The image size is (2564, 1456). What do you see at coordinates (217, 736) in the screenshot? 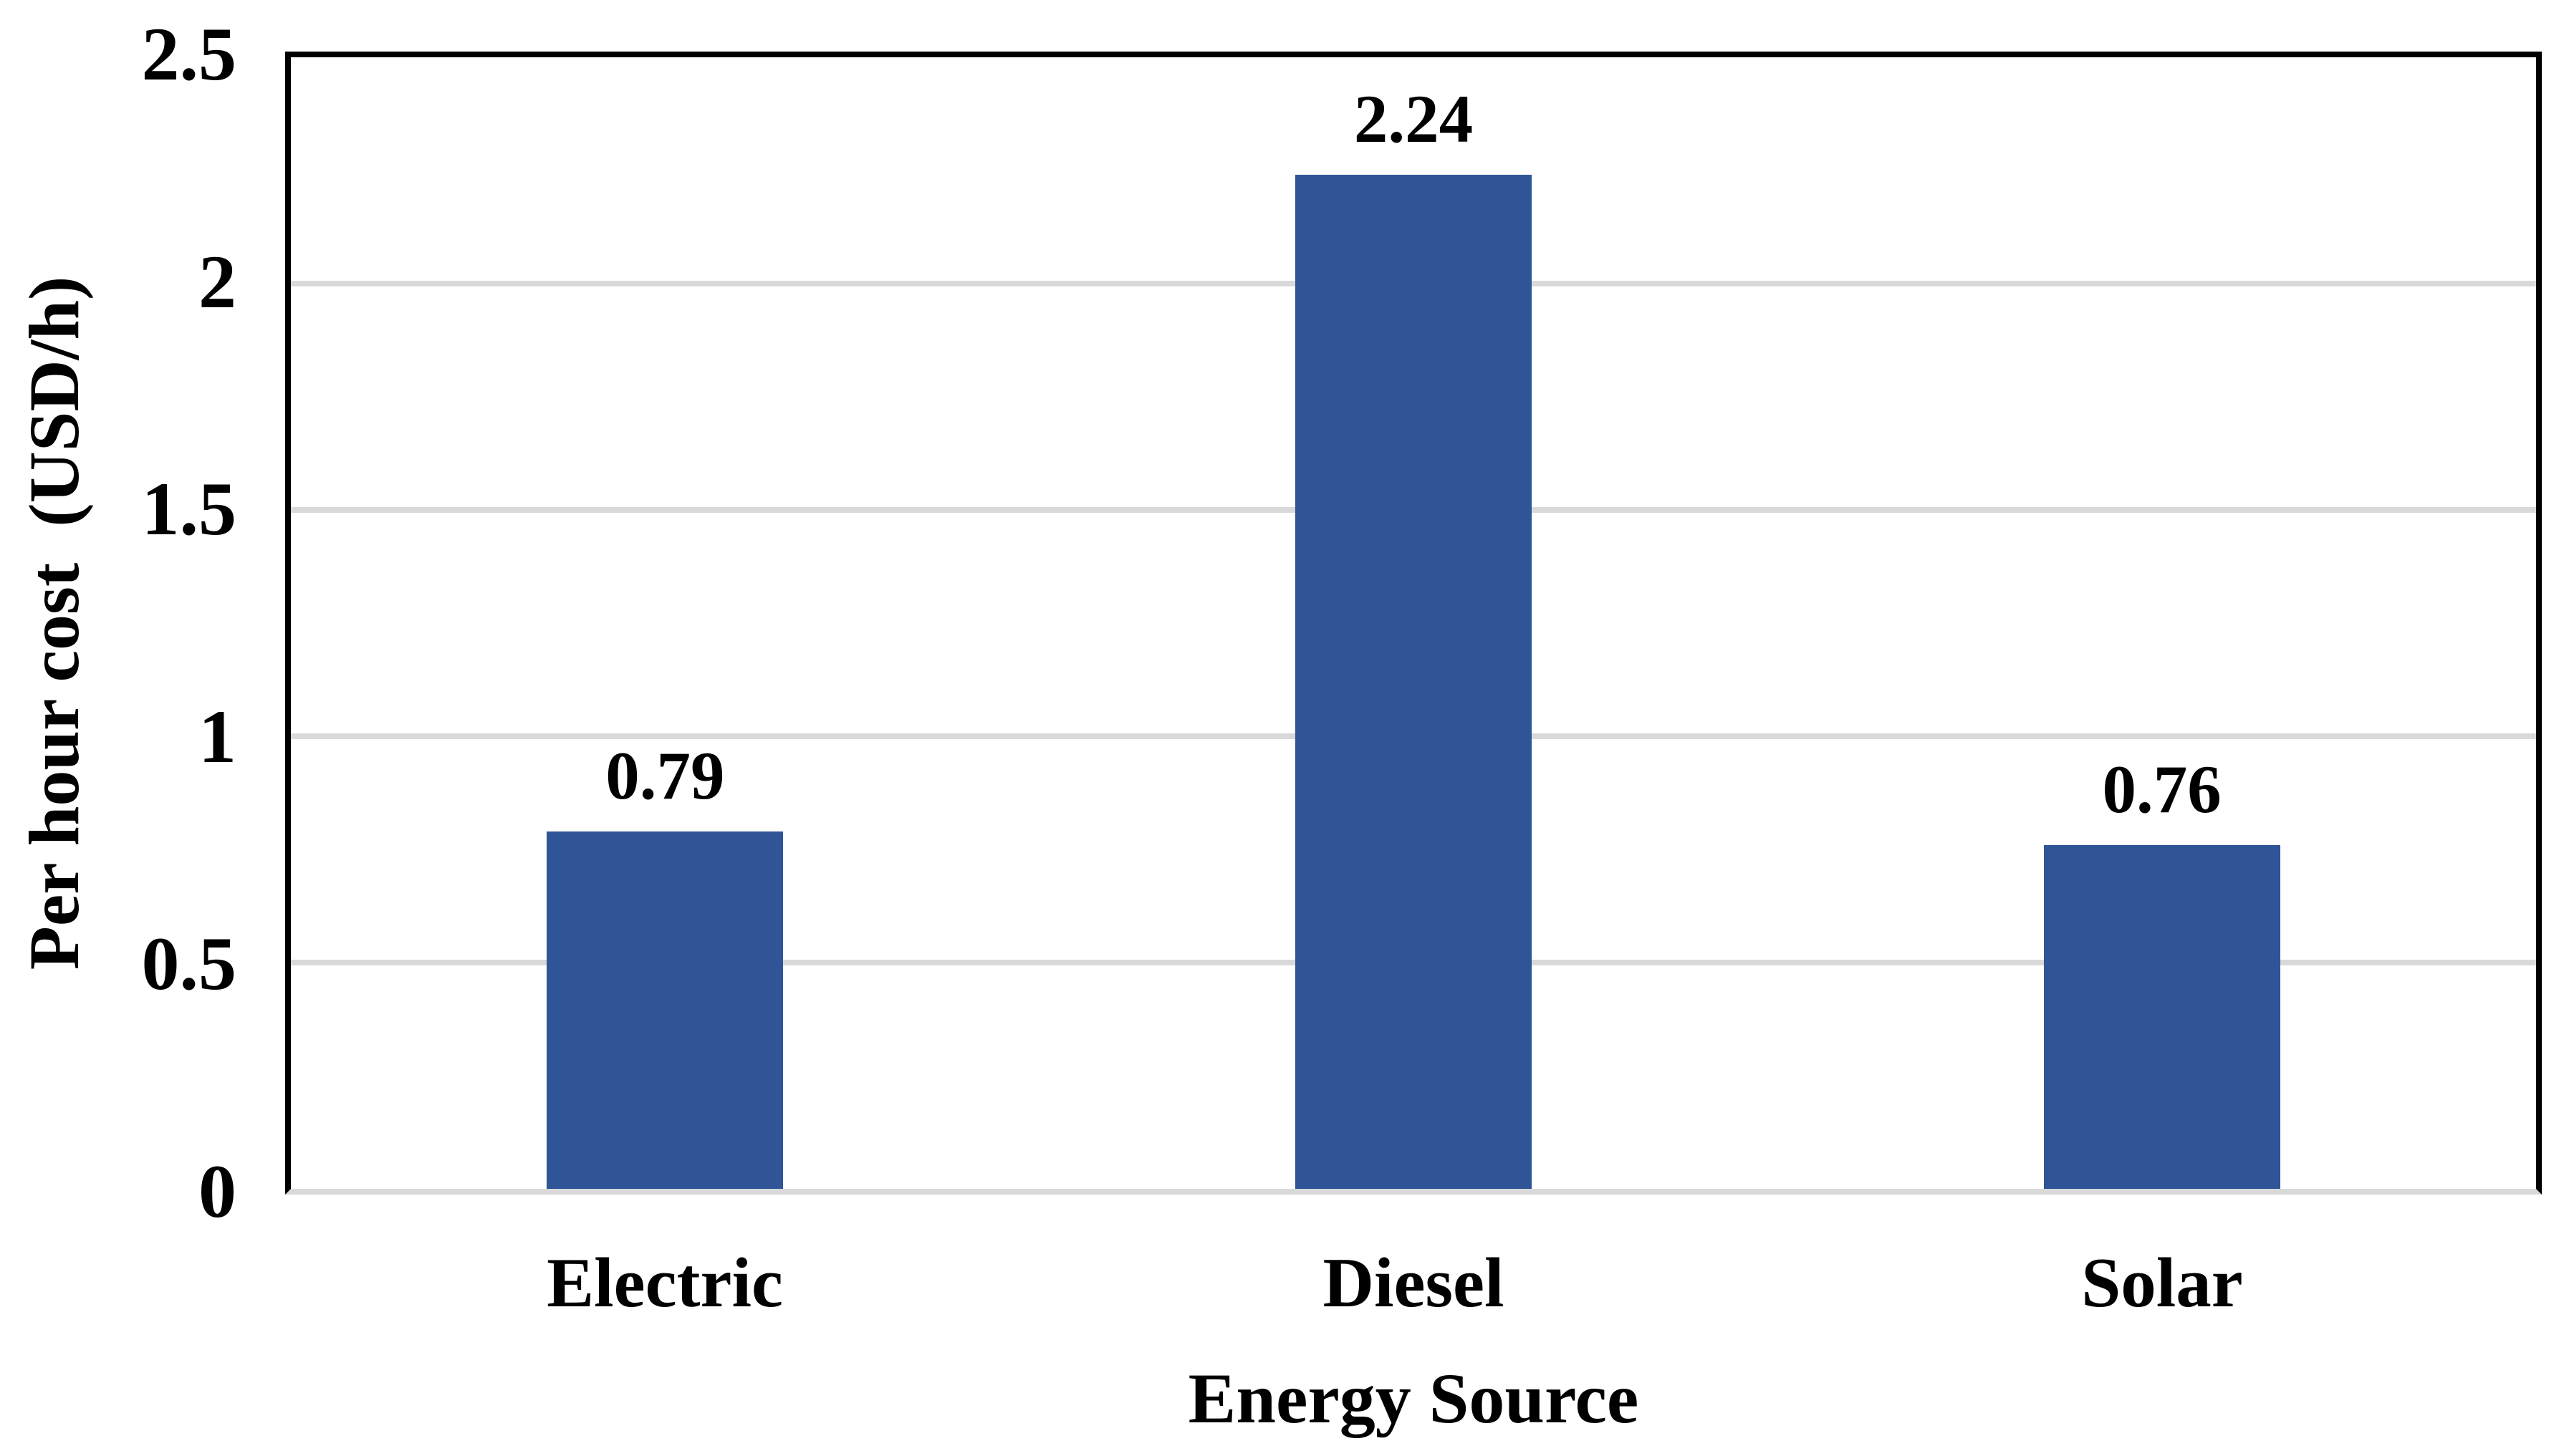
I see `y-tick-label-1: 1` at bounding box center [217, 736].